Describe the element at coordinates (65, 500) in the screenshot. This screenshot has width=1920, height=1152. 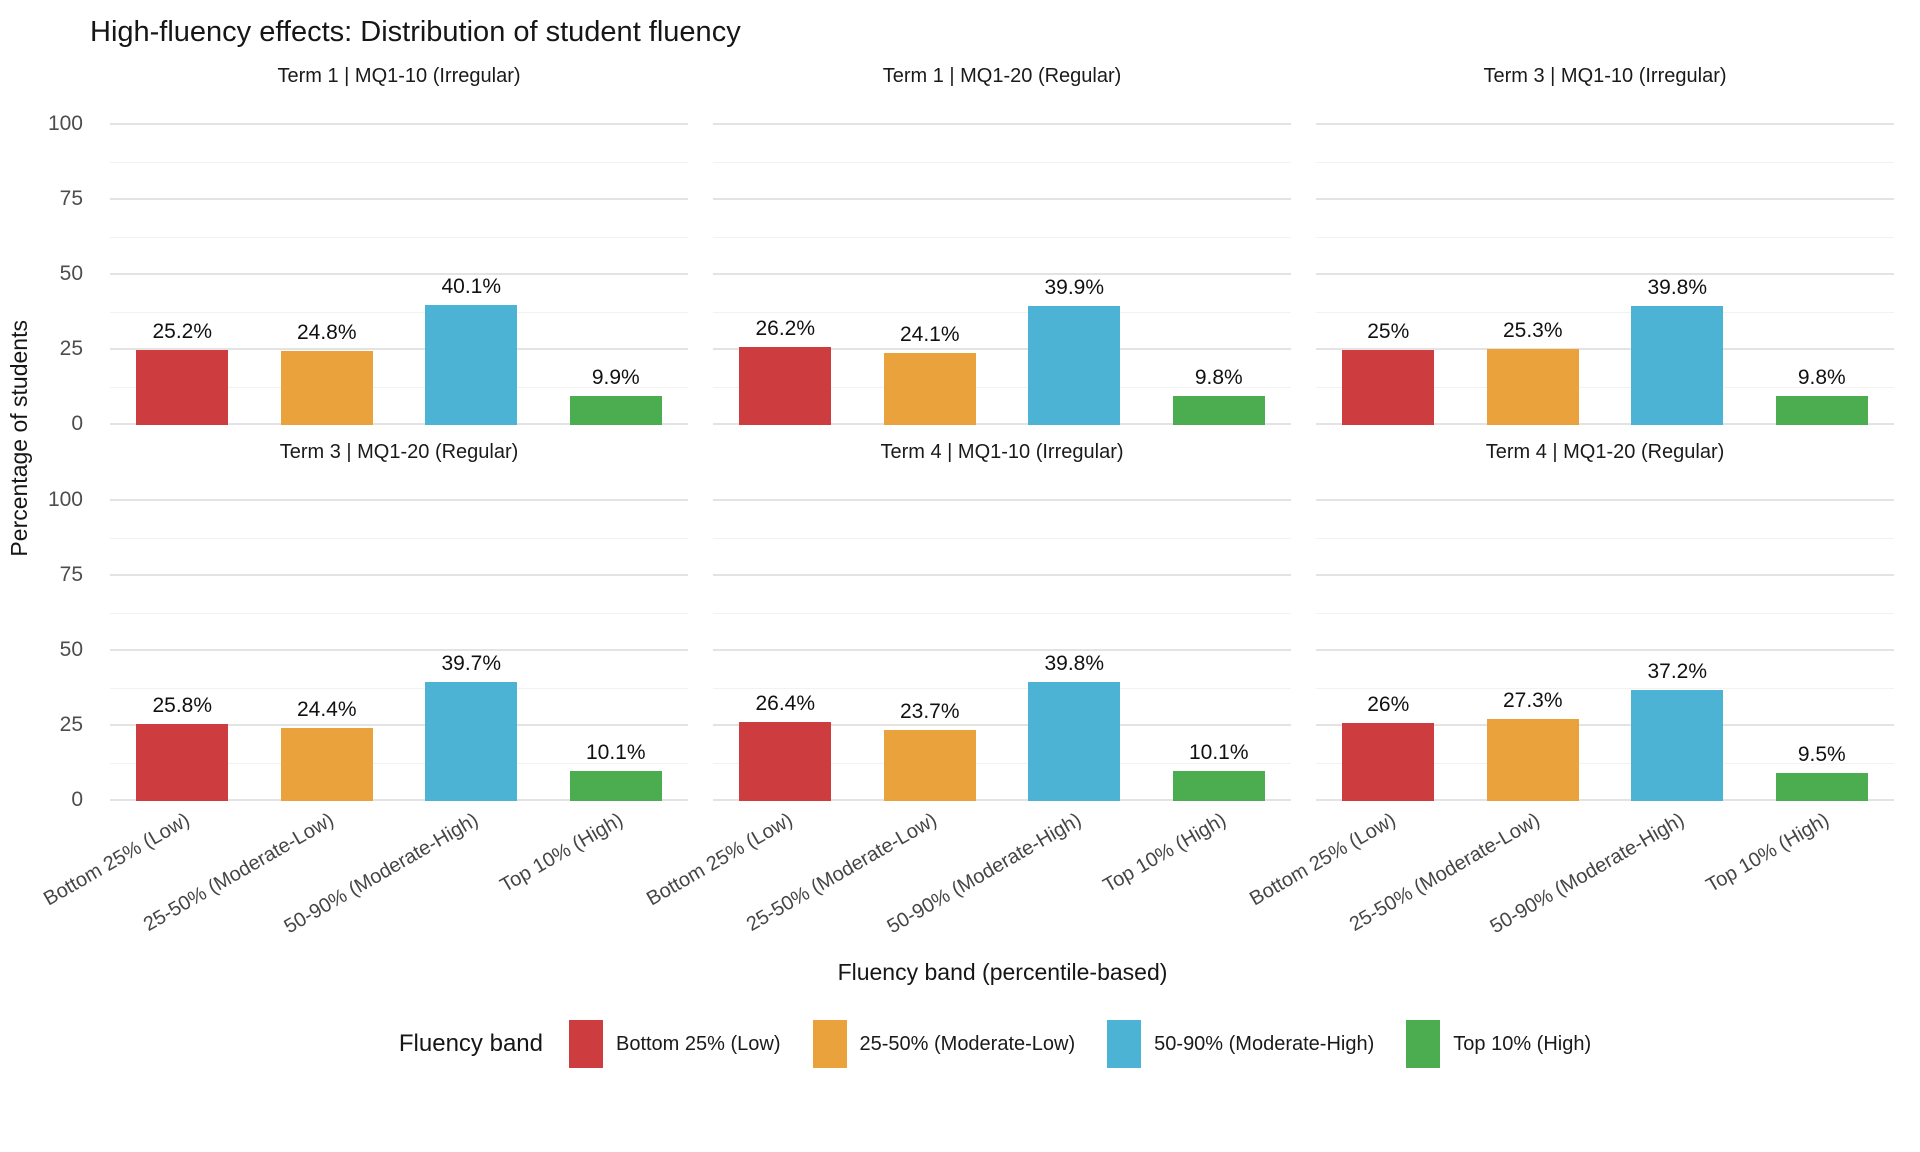
I see `y-tick-label: 100` at that location.